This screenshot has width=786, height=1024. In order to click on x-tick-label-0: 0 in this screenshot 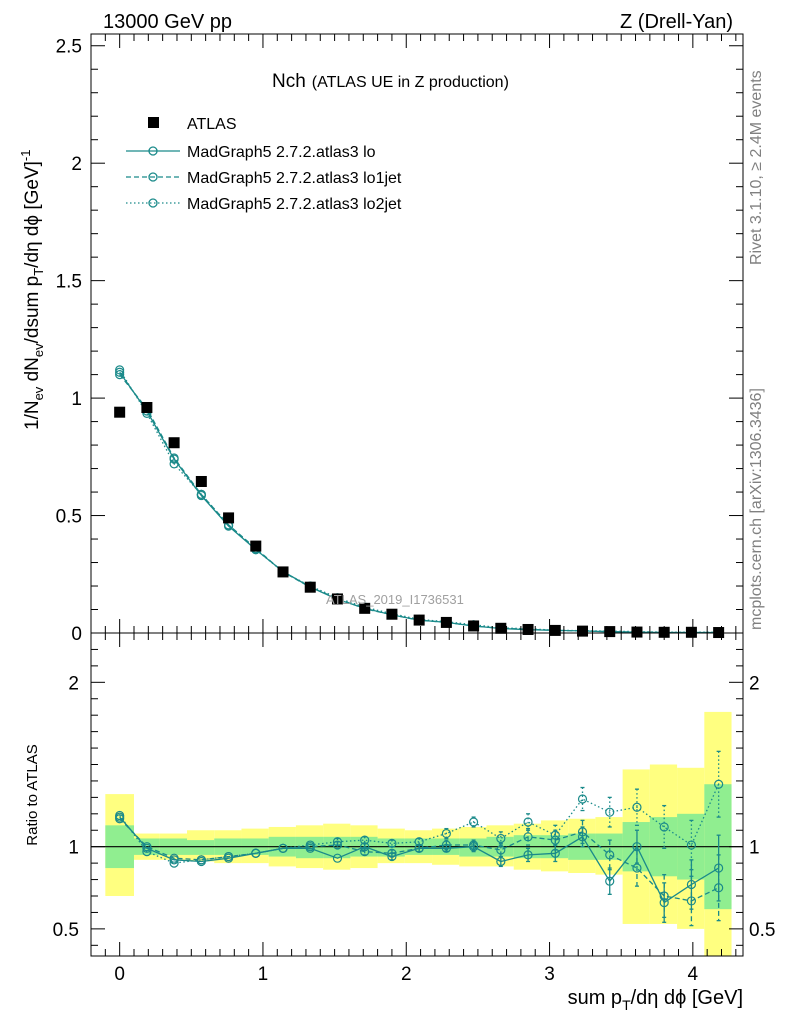, I will do `click(119, 974)`.